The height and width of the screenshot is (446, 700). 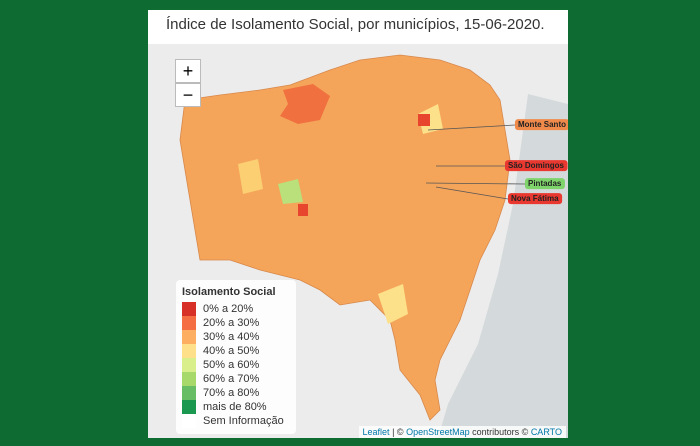 I want to click on legend-item: 40% a 50%, so click(x=236, y=351).